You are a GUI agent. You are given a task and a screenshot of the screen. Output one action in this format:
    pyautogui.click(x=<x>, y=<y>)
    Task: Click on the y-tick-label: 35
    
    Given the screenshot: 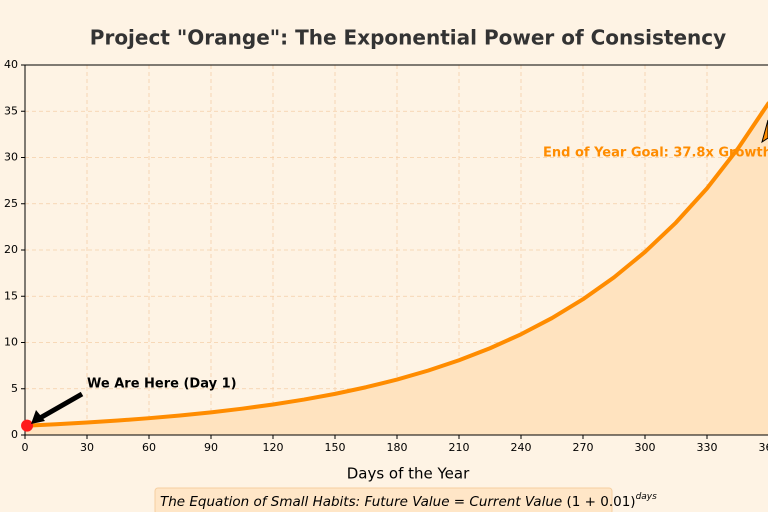 What is the action you would take?
    pyautogui.click(x=11, y=110)
    